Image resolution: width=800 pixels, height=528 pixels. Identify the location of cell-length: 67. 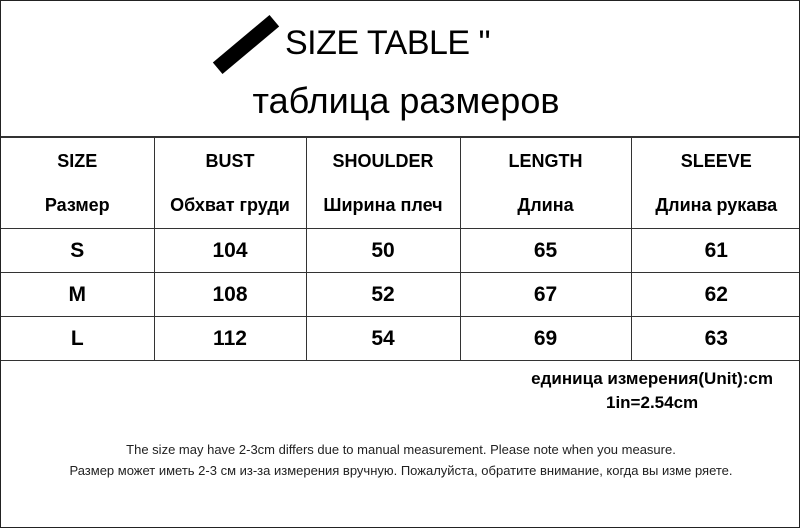
(545, 294).